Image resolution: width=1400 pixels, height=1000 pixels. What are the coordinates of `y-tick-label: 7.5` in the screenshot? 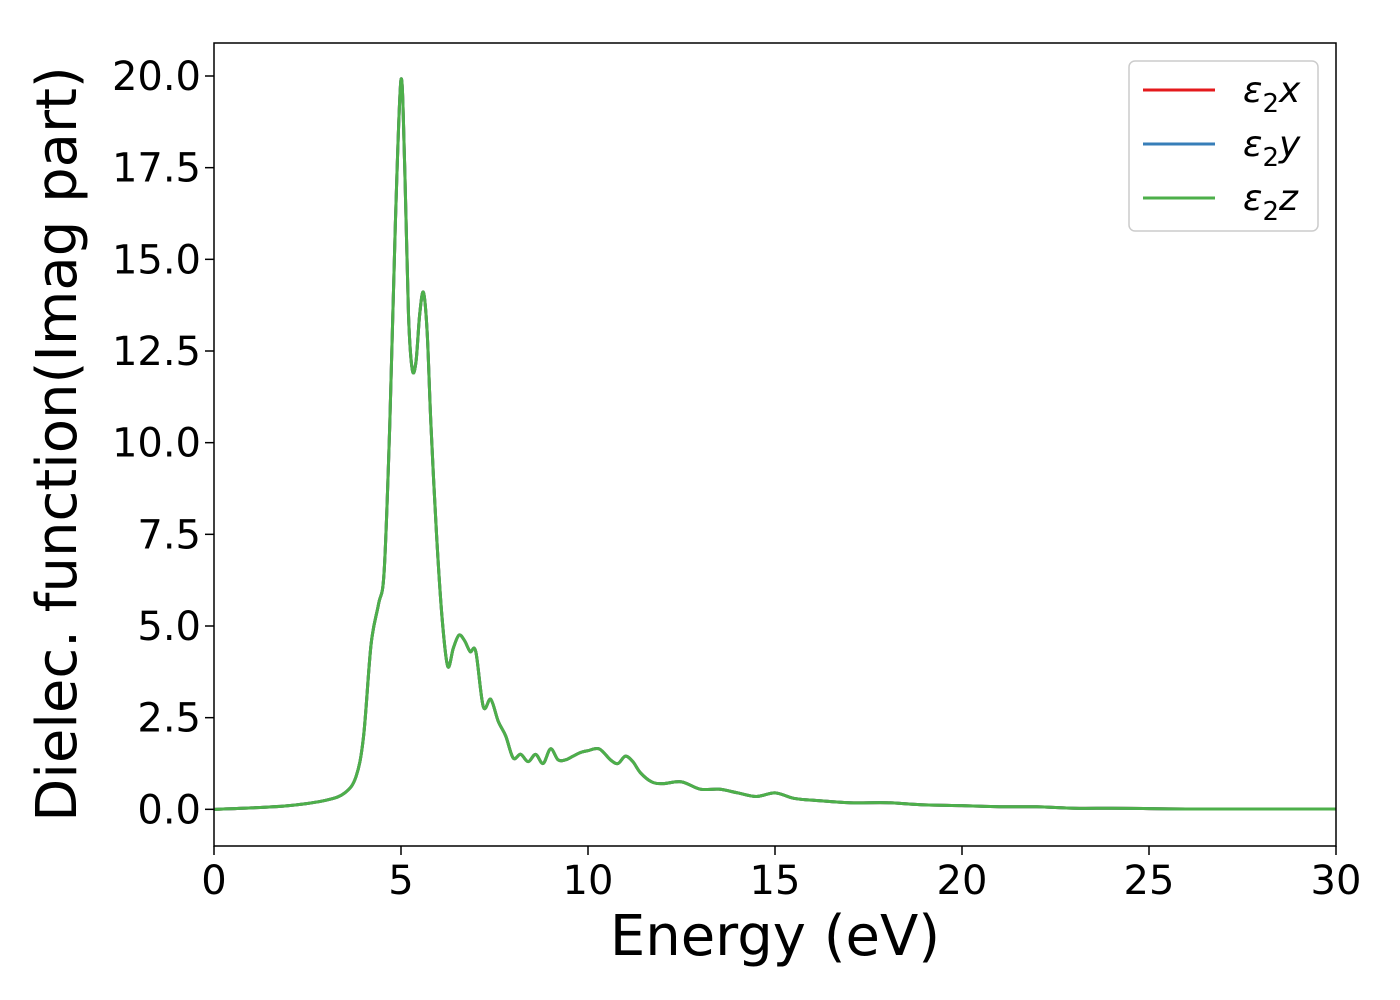 It's located at (169, 535).